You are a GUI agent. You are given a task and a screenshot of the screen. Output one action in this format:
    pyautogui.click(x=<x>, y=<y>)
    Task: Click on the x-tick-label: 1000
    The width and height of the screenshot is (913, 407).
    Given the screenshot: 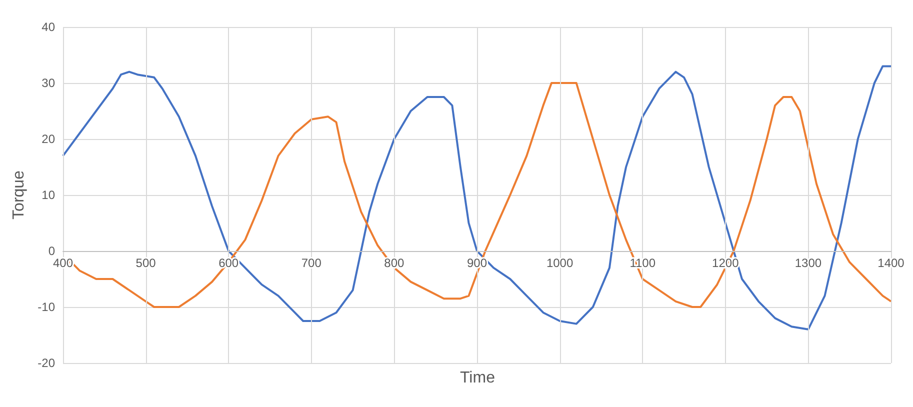 What is the action you would take?
    pyautogui.click(x=560, y=263)
    